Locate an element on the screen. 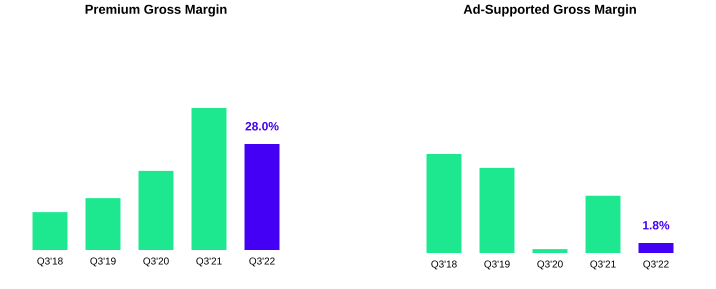 The width and height of the screenshot is (716, 289). data-label: 28.0% is located at coordinates (262, 126).